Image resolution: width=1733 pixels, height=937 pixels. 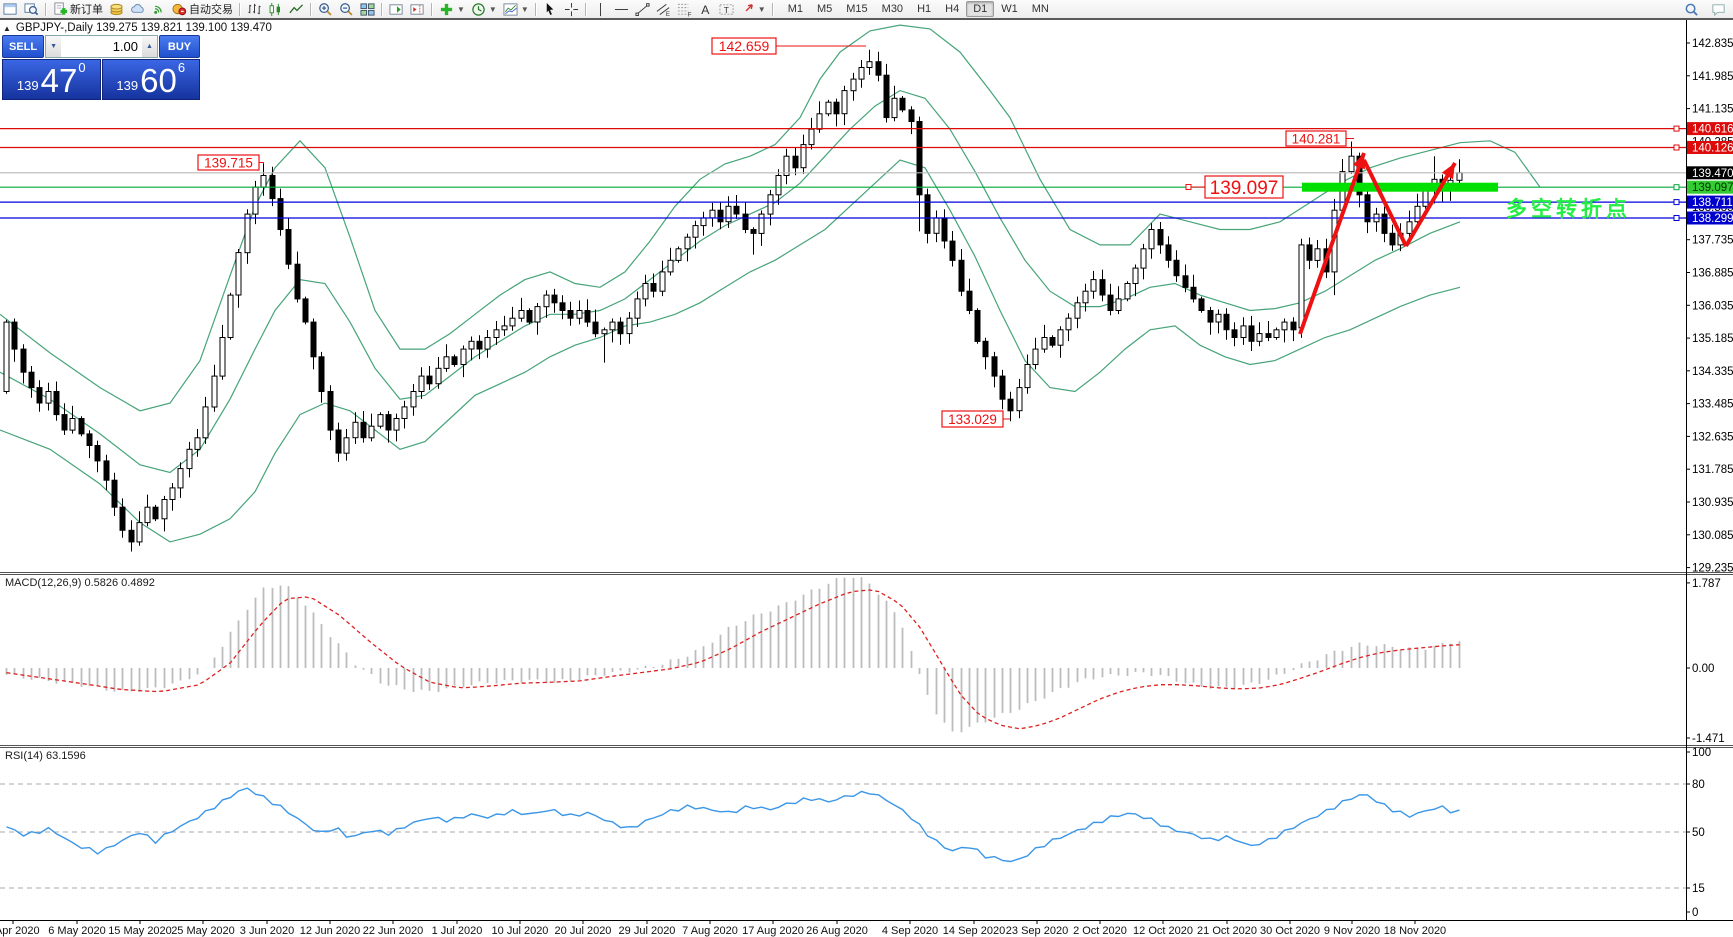 I want to click on chart-shift-button, so click(x=417, y=9).